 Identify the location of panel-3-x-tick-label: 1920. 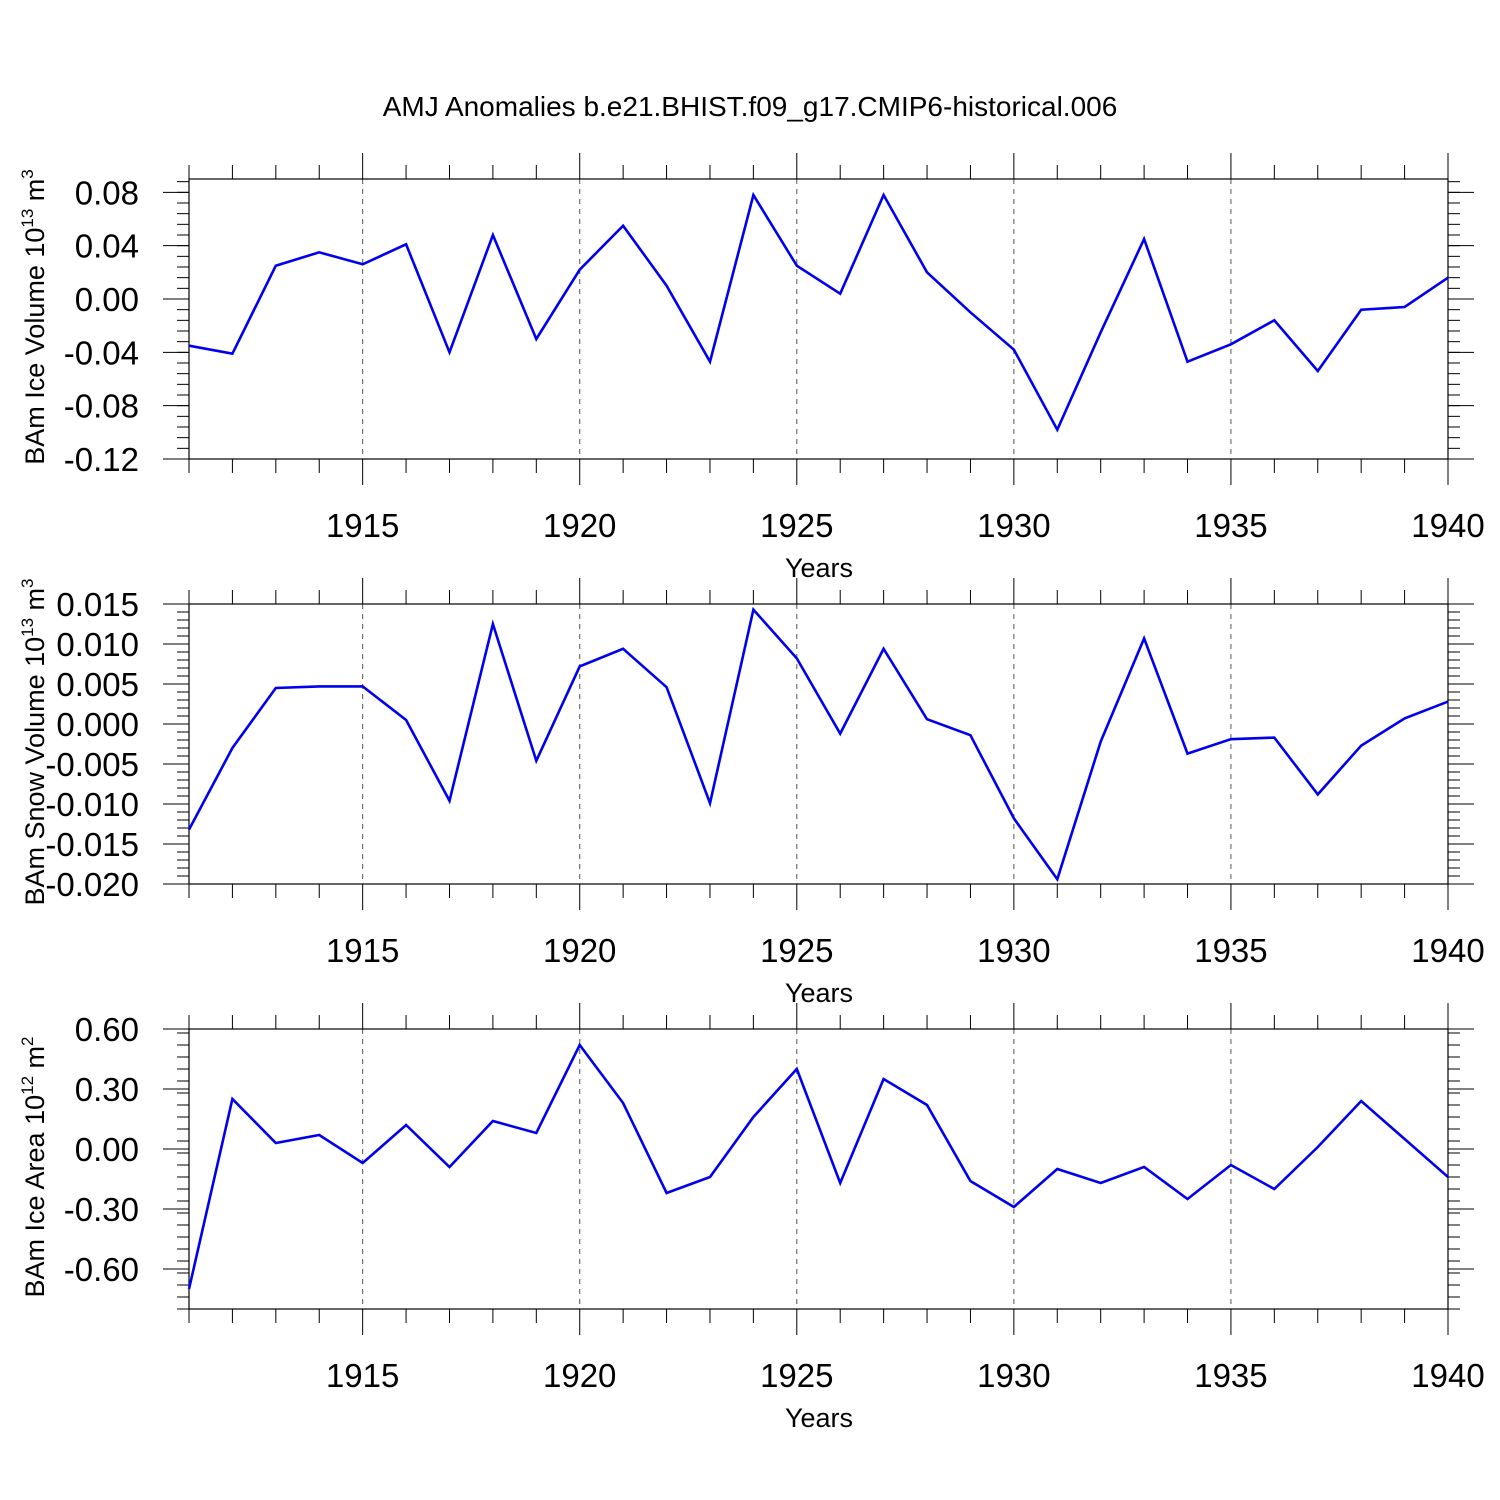
(579, 1375).